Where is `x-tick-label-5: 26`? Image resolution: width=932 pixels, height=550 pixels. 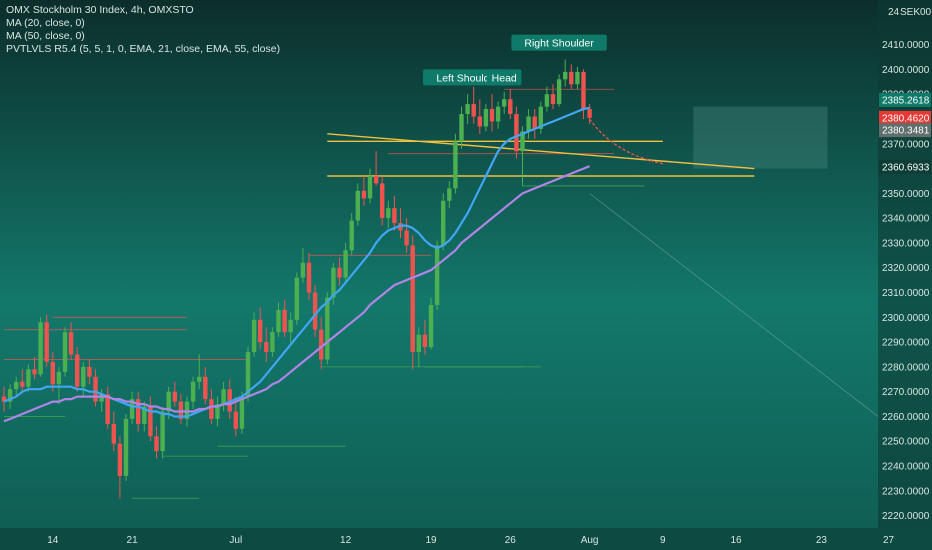
x-tick-label-5: 26 is located at coordinates (511, 540).